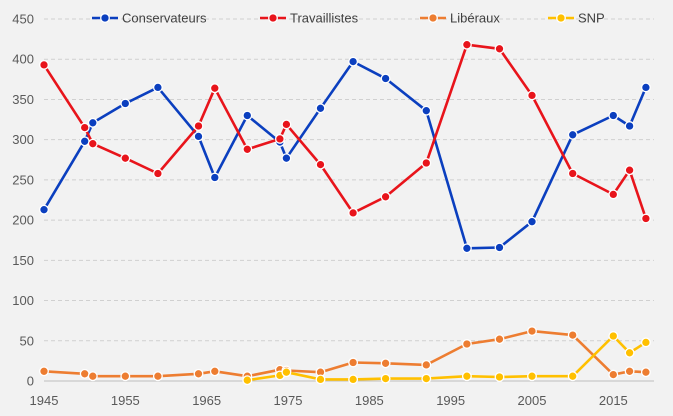 The width and height of the screenshot is (673, 416). I want to click on y-tick-label: 50, so click(27, 340).